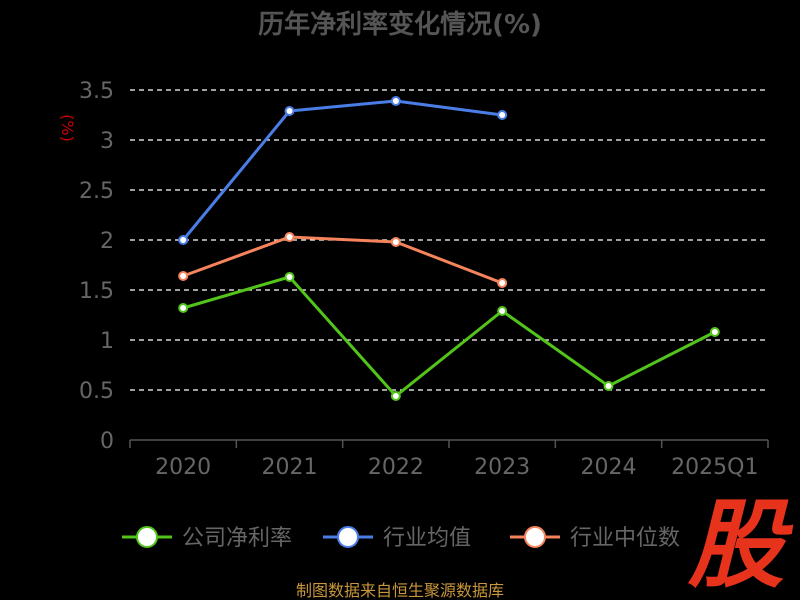 The height and width of the screenshot is (600, 800). What do you see at coordinates (96, 91) in the screenshot?
I see `y-tick-label: 3.5` at bounding box center [96, 91].